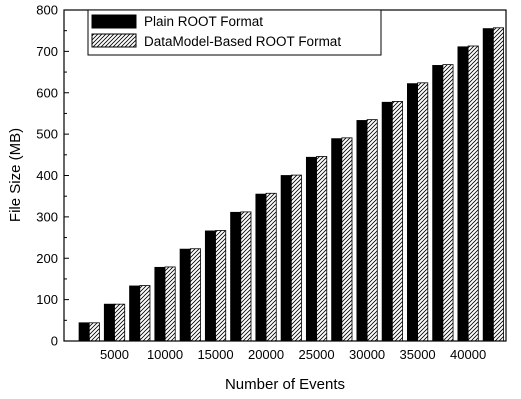 This screenshot has width=521, height=399. What do you see at coordinates (418, 354) in the screenshot?
I see `x-tick-label: 35000` at bounding box center [418, 354].